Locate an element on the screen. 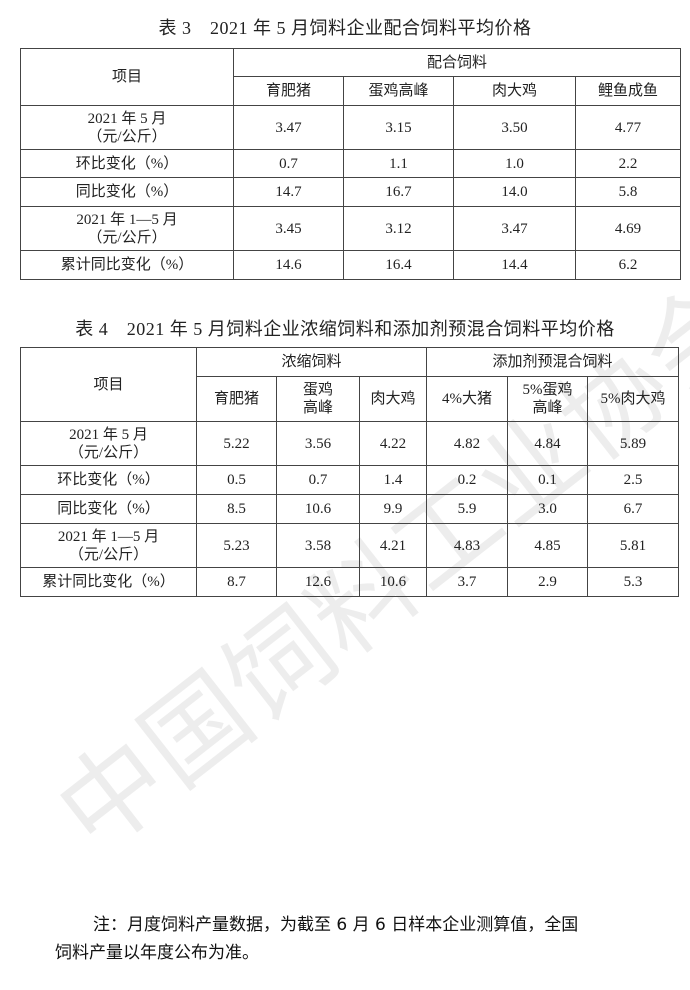  column-header: 肉大鸡 is located at coordinates (393, 399).